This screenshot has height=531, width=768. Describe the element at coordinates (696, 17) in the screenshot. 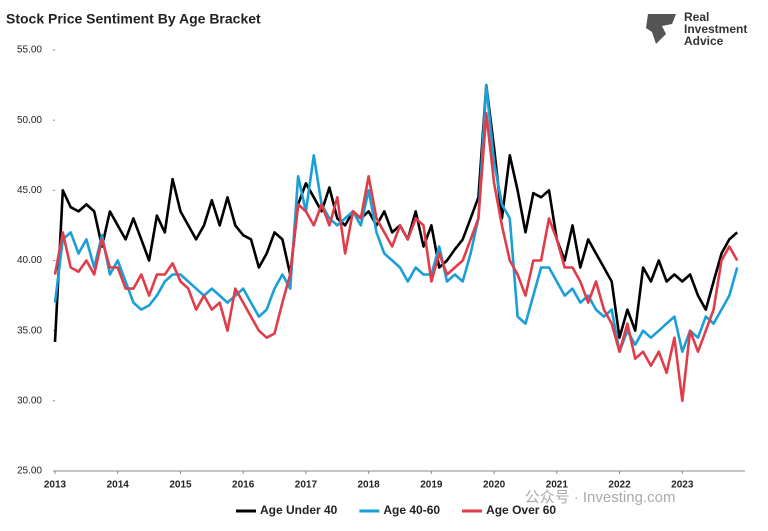

I see `brand-text: Real` at that location.